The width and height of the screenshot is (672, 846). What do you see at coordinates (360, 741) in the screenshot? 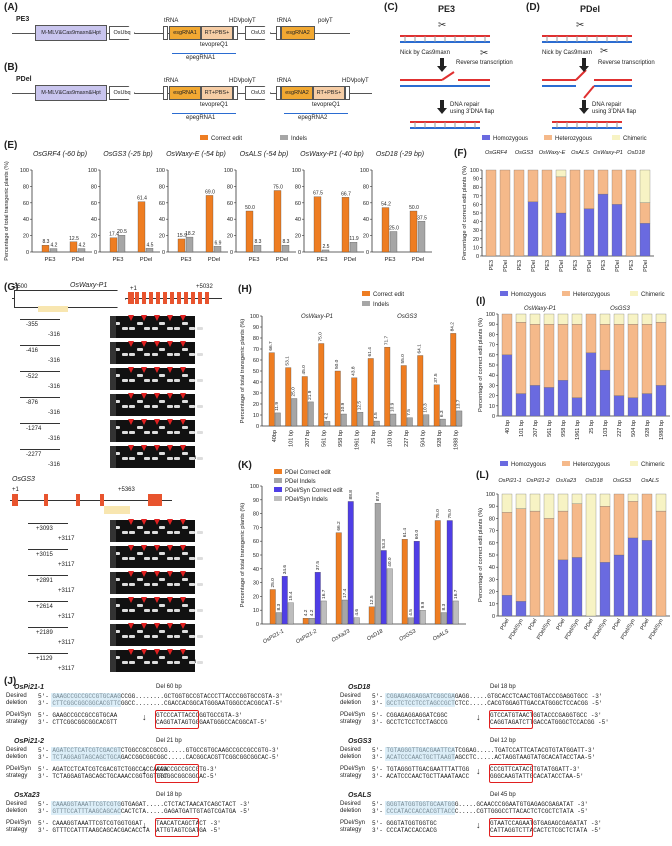
I see `seq-gene-title: OsGS3` at bounding box center [360, 741].